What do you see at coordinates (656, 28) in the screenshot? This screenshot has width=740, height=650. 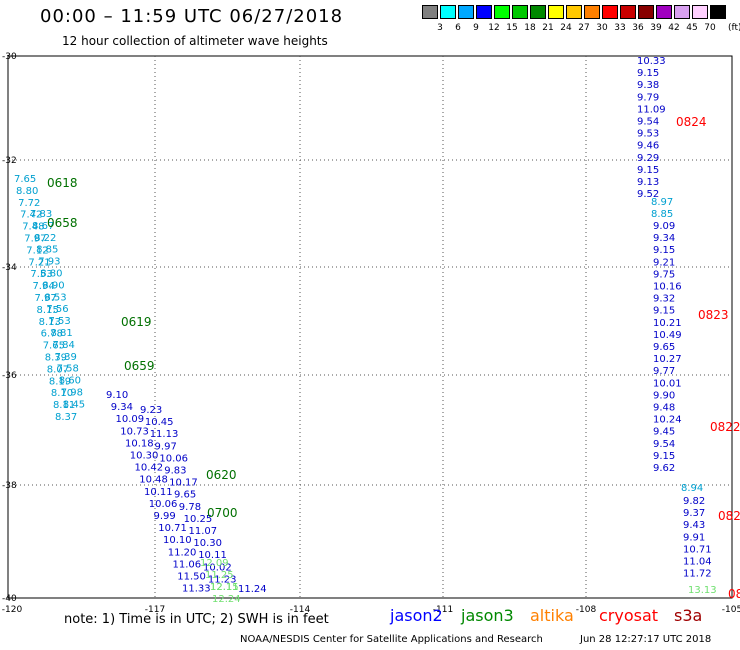 I see `legend-label: 39` at bounding box center [656, 28].